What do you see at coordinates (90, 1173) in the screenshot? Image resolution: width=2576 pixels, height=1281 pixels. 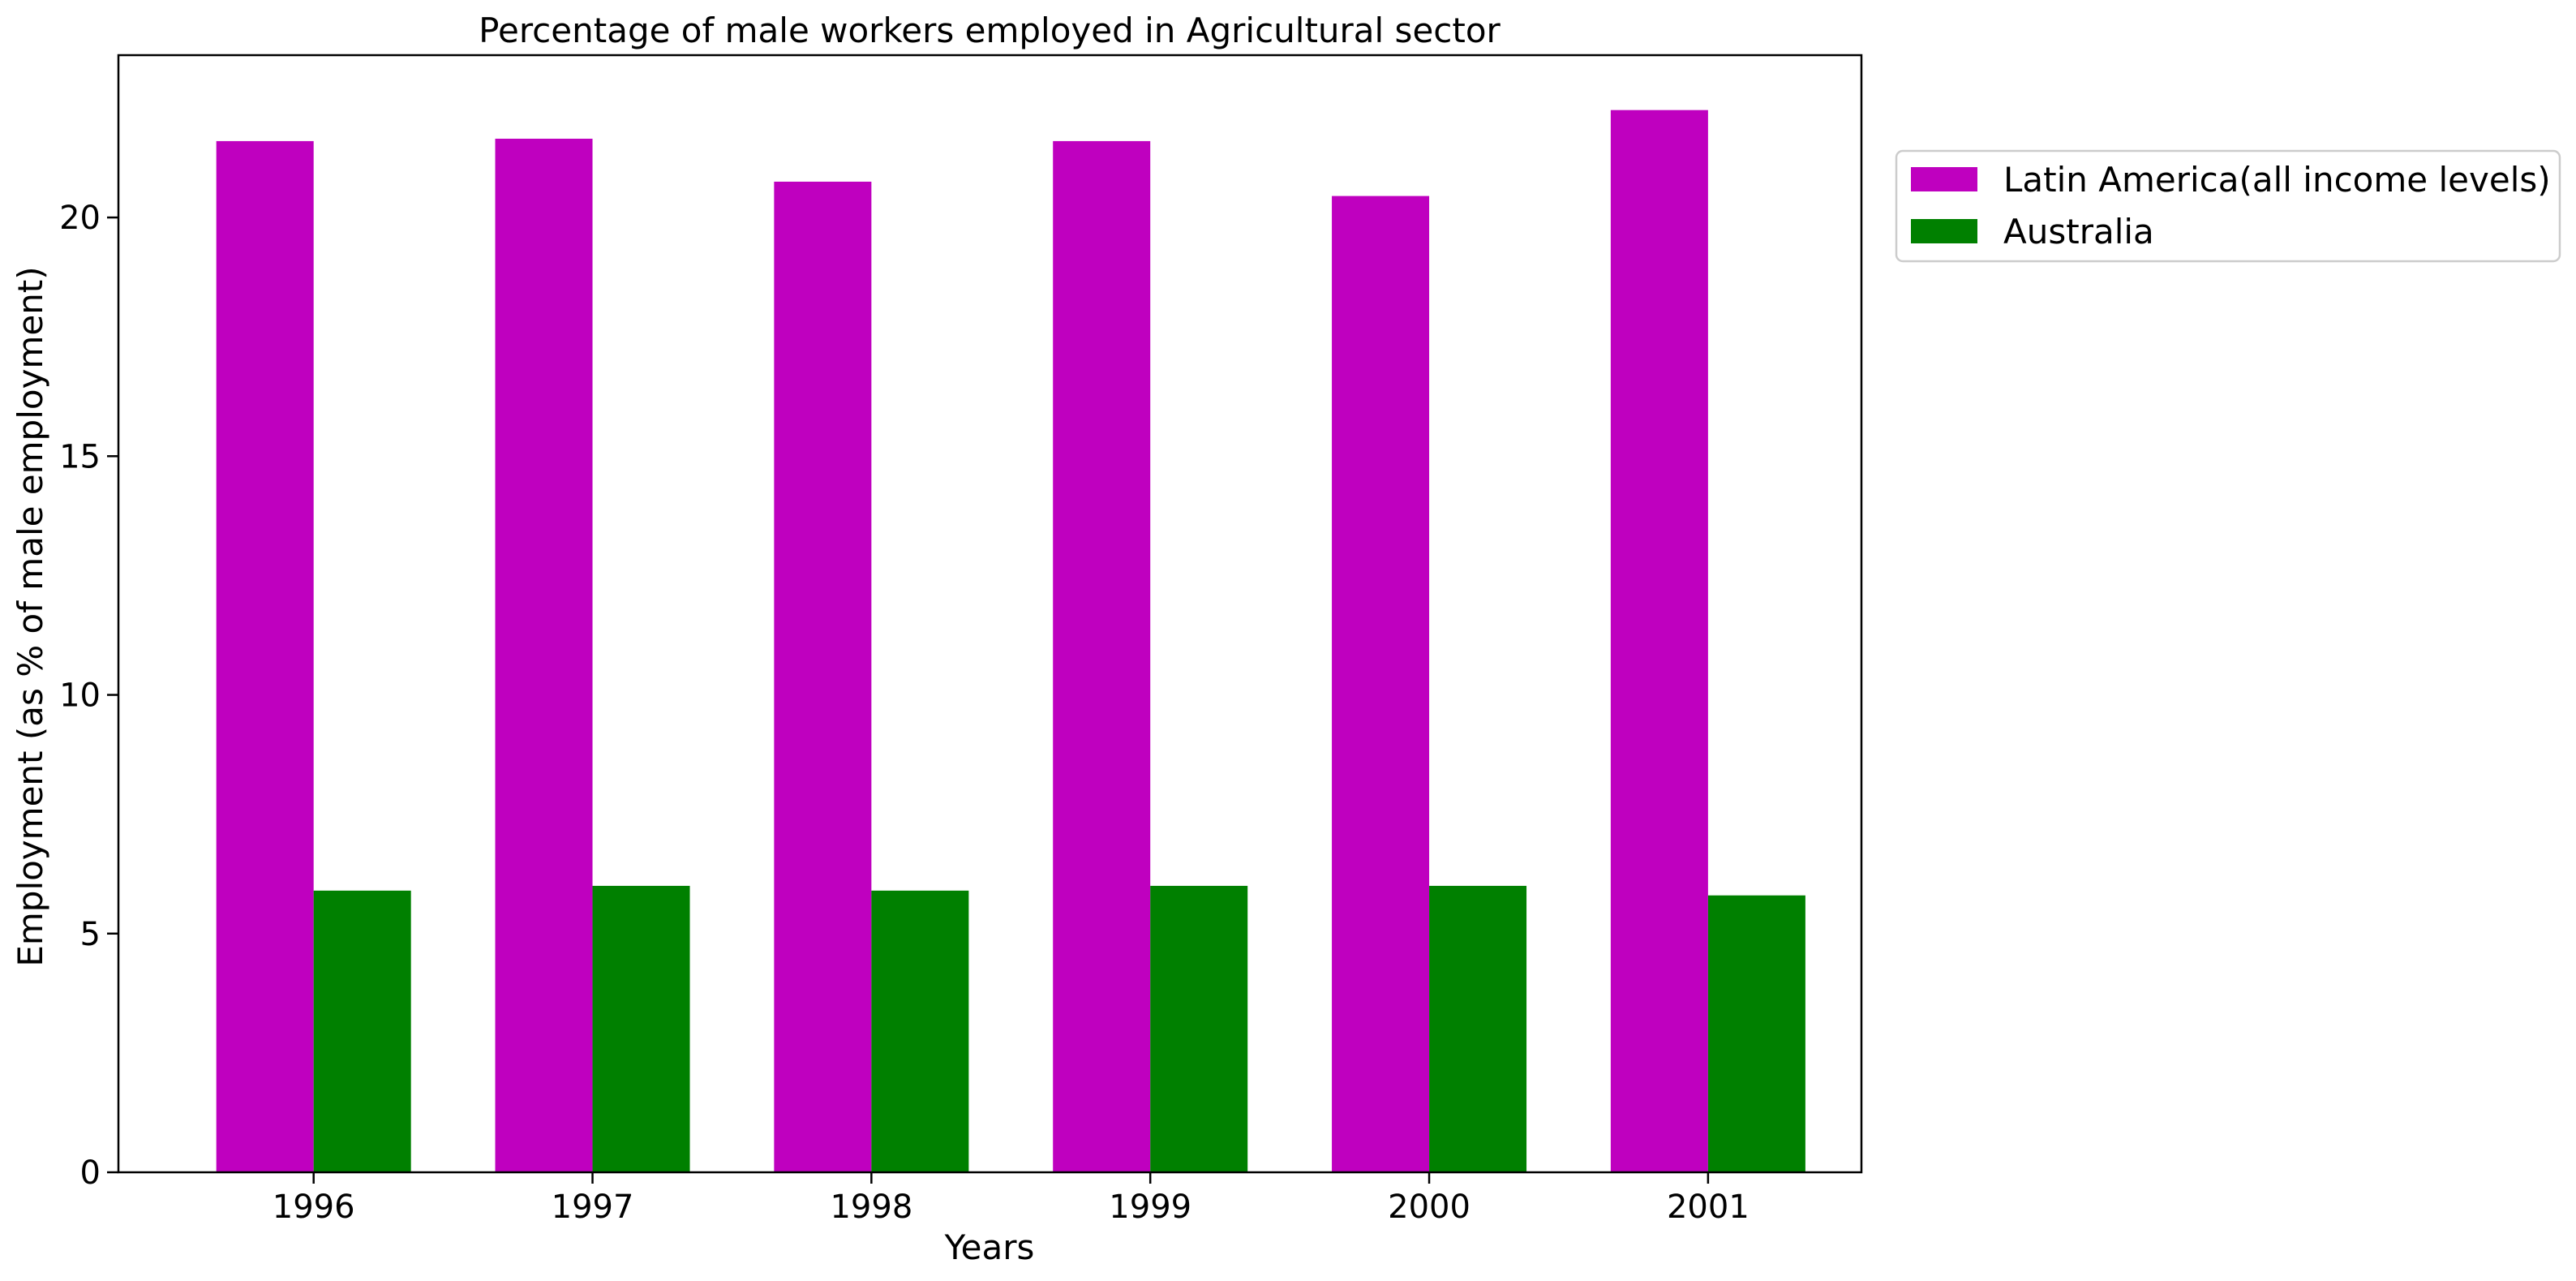 I see `y-tick-label-0: 0` at bounding box center [90, 1173].